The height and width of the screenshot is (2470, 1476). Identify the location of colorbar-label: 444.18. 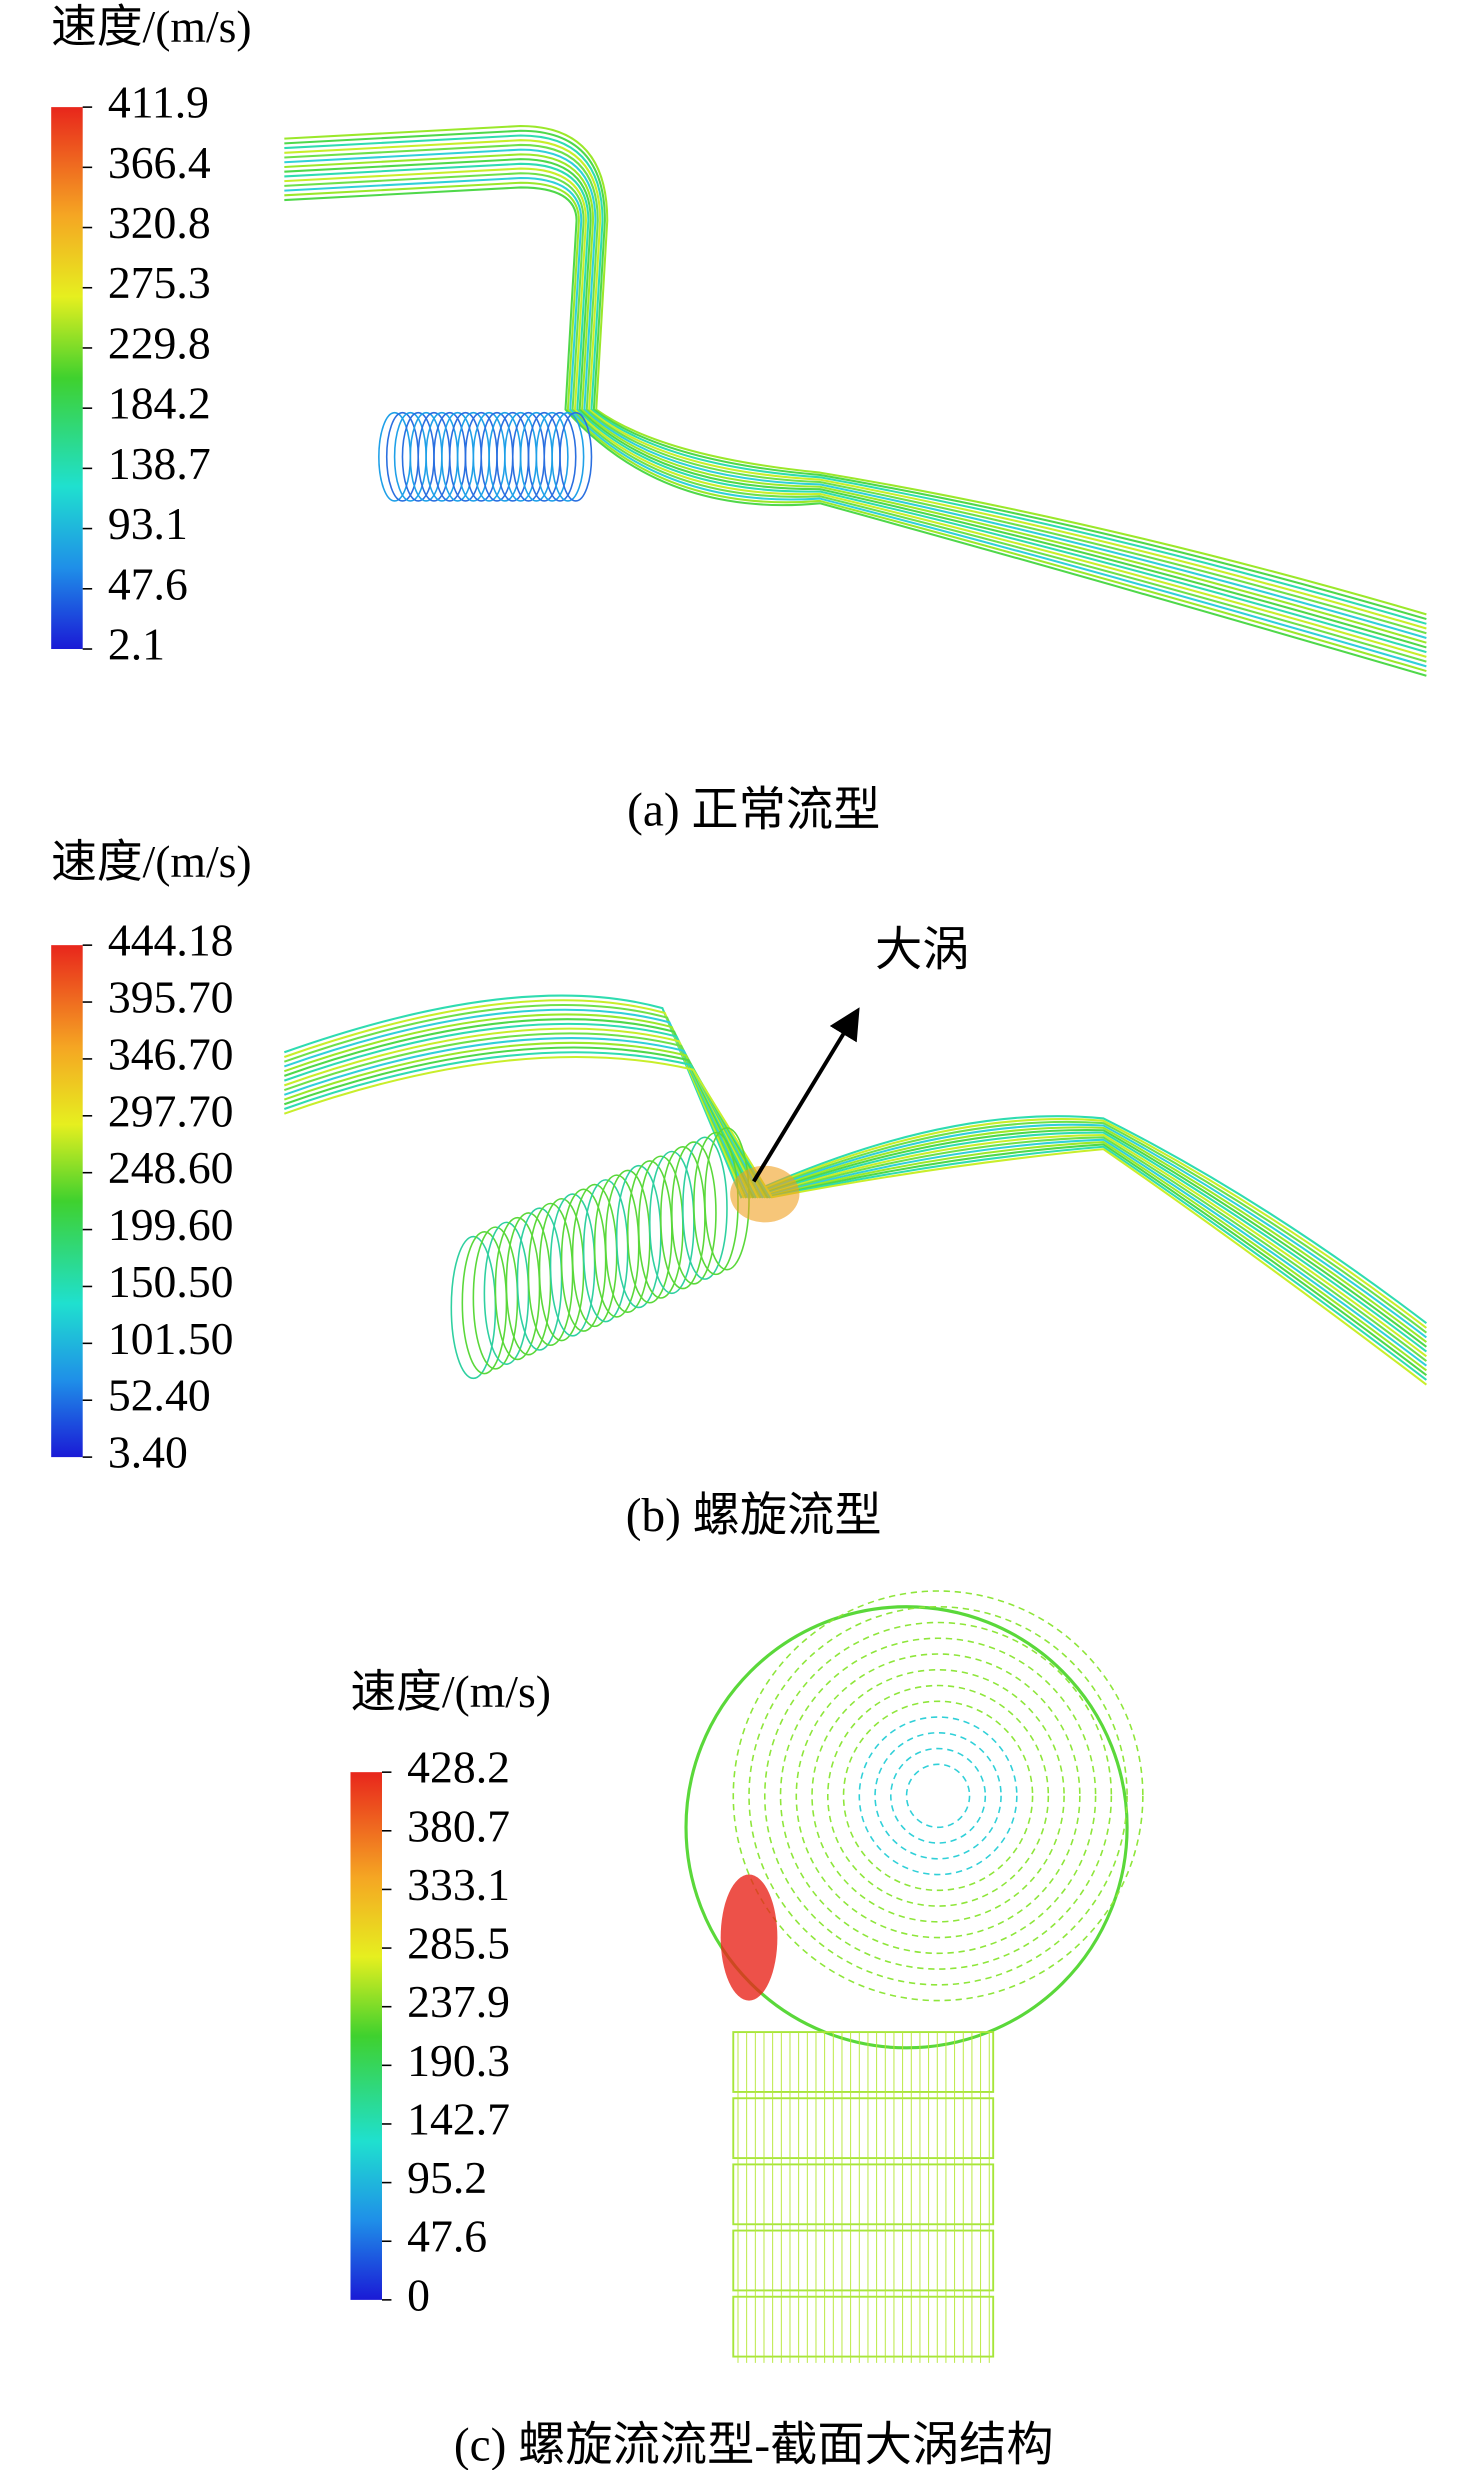
(171, 940).